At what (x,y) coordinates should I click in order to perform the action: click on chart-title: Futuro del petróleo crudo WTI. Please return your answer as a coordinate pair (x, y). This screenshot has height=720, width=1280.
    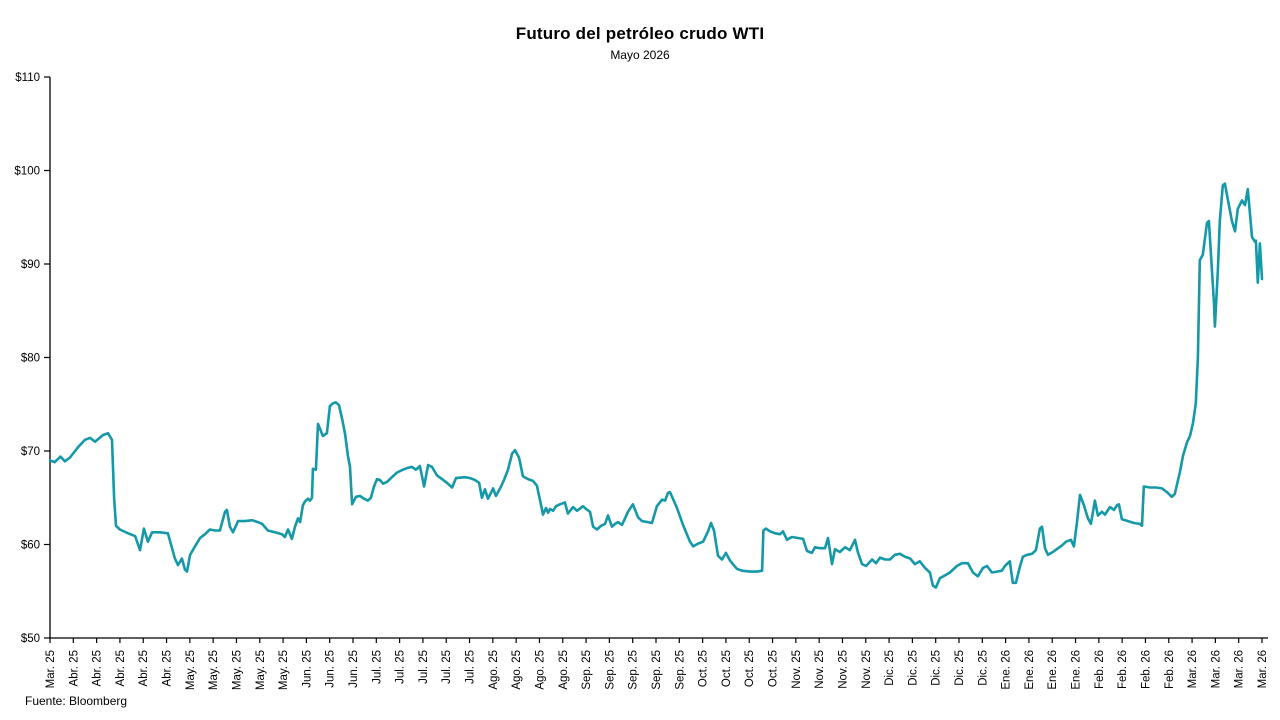
    Looking at the image, I should click on (640, 33).